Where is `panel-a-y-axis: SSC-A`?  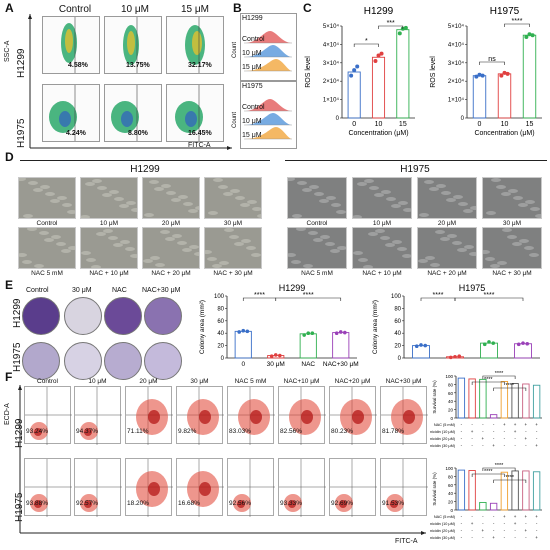 panel-a-y-axis: SSC-A is located at coordinates (7, 51).